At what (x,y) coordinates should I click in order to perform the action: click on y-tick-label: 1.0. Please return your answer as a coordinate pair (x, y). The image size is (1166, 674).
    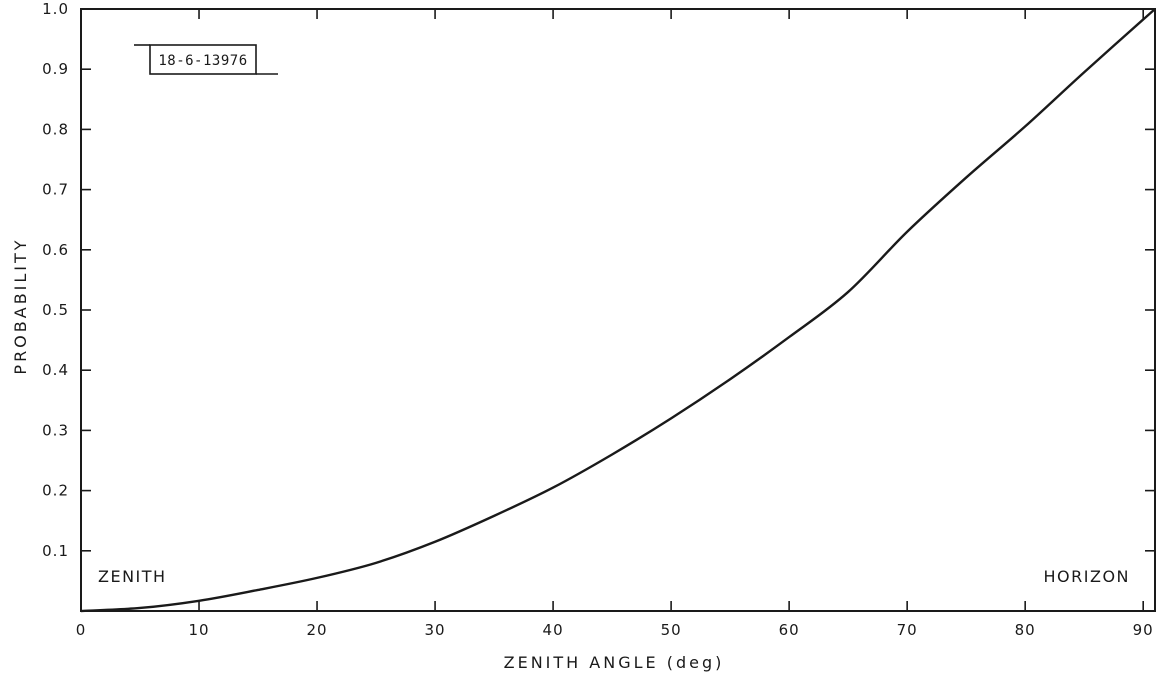
    Looking at the image, I should click on (55, 9).